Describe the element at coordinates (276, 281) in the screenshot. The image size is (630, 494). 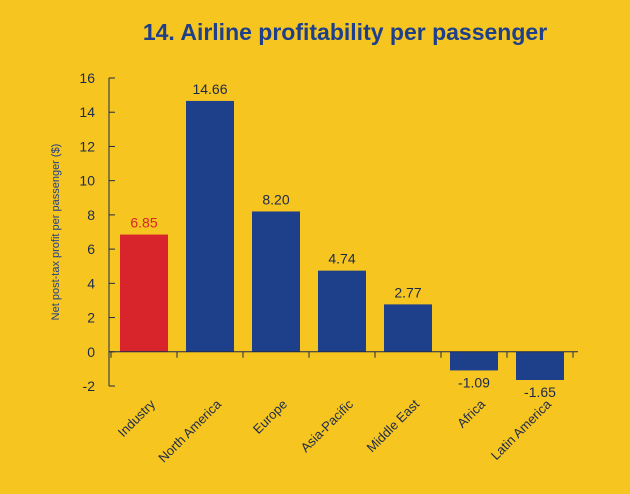
I see `bar-europe` at that location.